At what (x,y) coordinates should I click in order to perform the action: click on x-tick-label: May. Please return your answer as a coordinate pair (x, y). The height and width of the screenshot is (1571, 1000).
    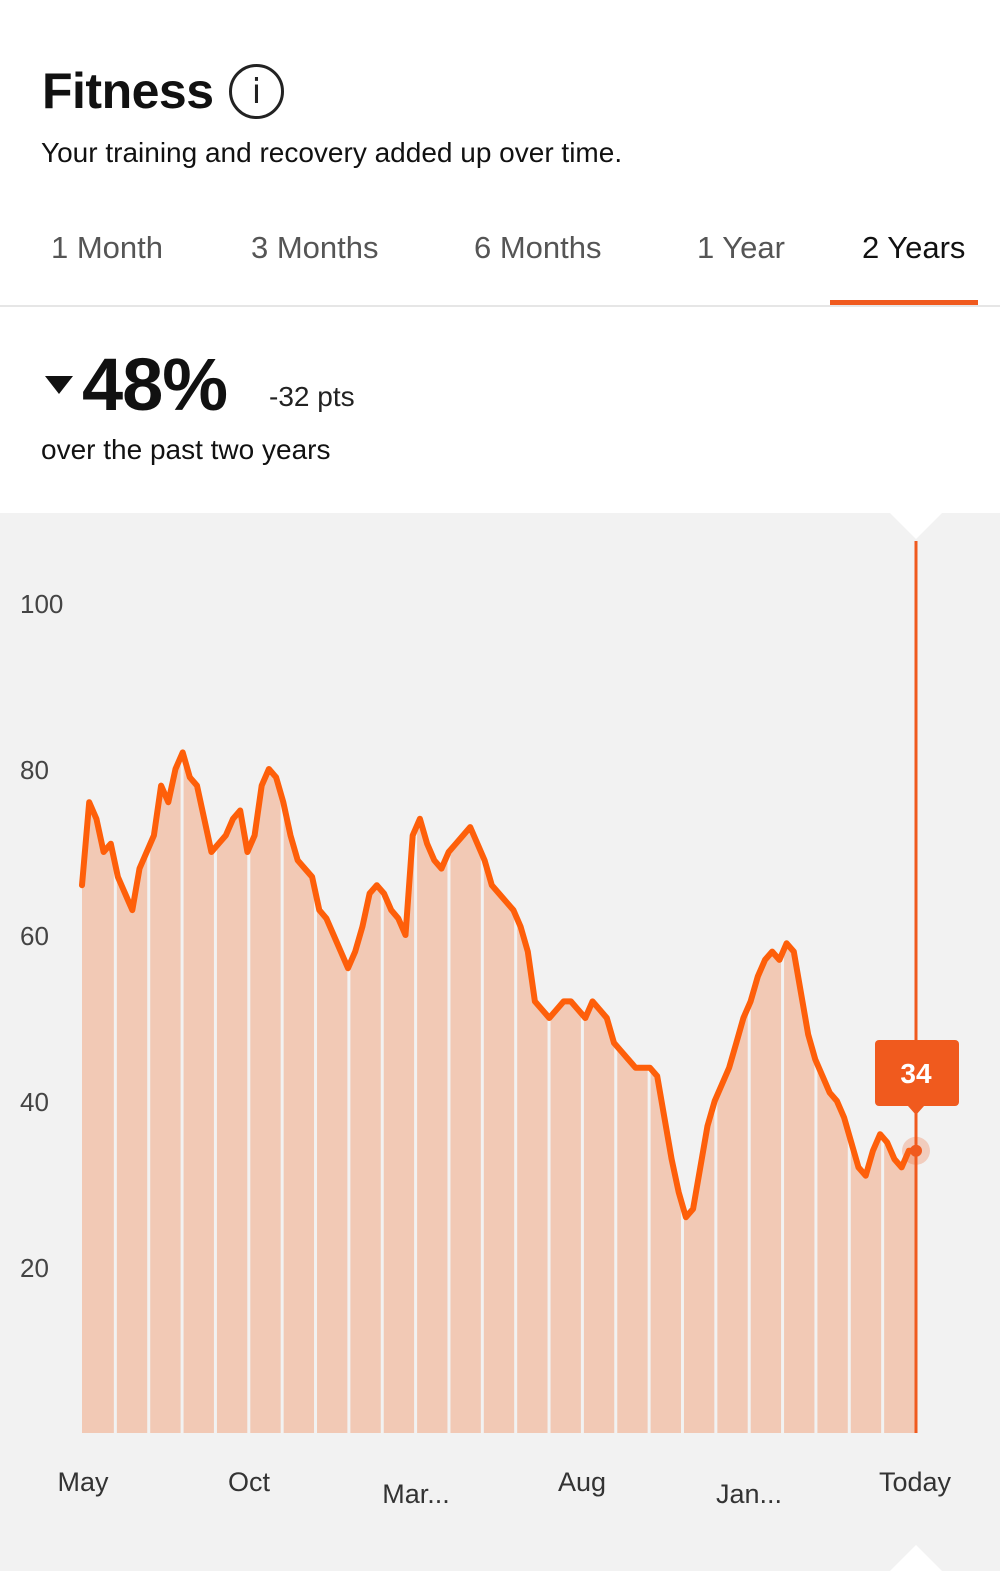
    Looking at the image, I should click on (83, 1482).